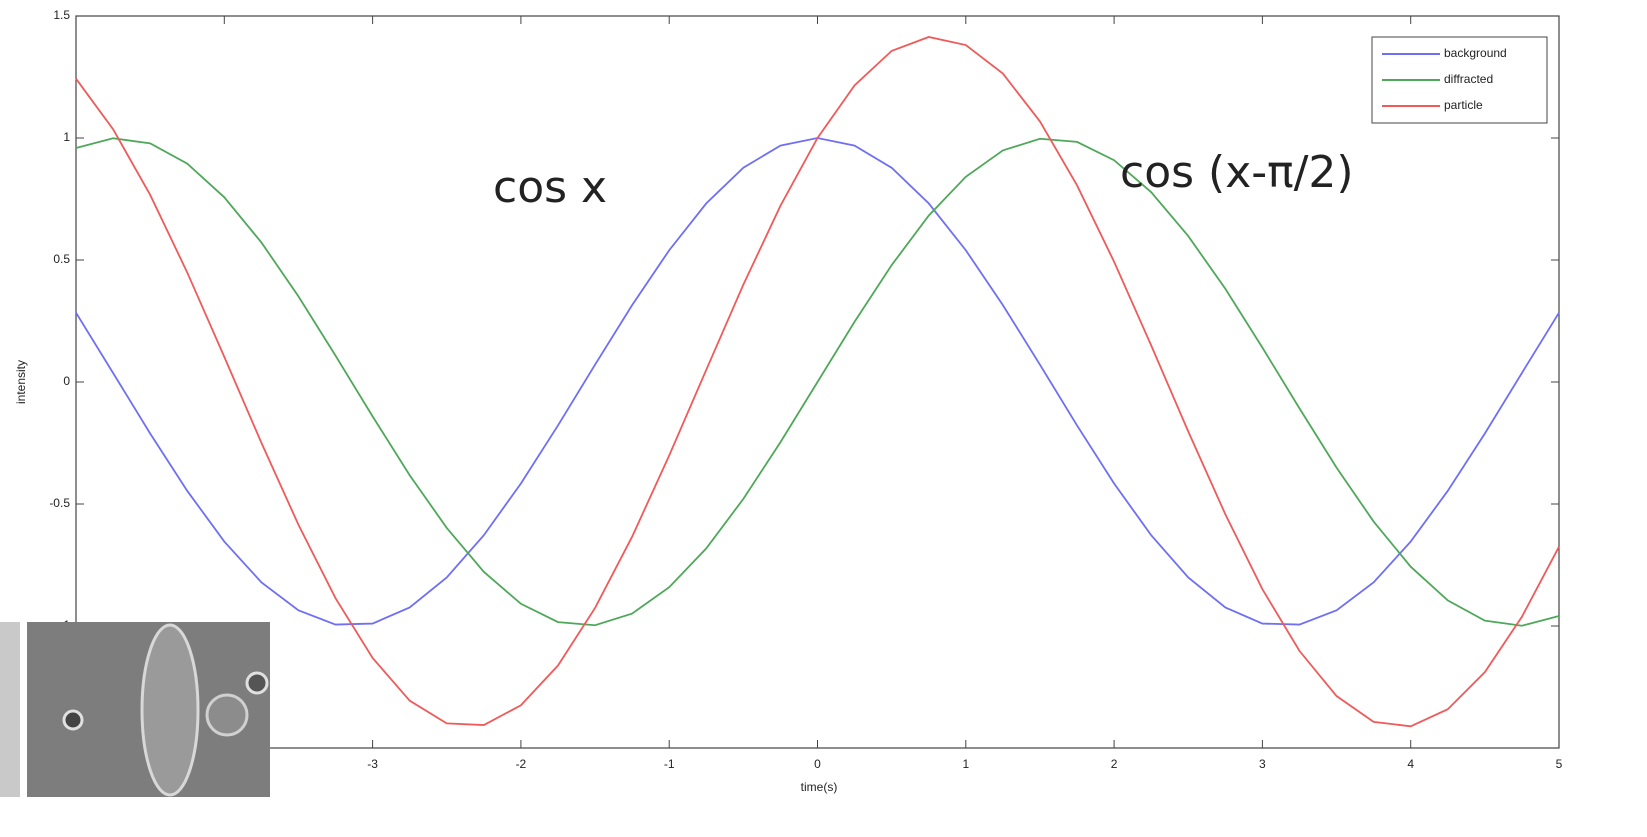 The width and height of the screenshot is (1647, 837). What do you see at coordinates (1475, 53) in the screenshot?
I see `legend-label: background` at bounding box center [1475, 53].